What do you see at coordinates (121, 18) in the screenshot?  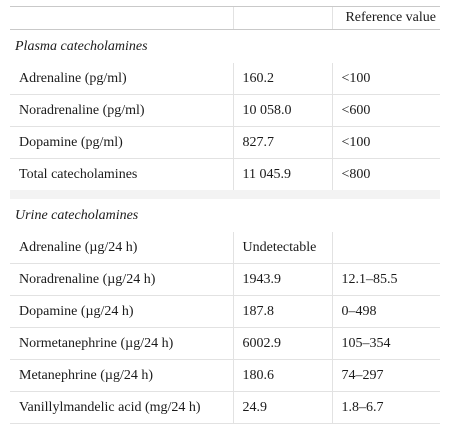 I see `header-col-test` at bounding box center [121, 18].